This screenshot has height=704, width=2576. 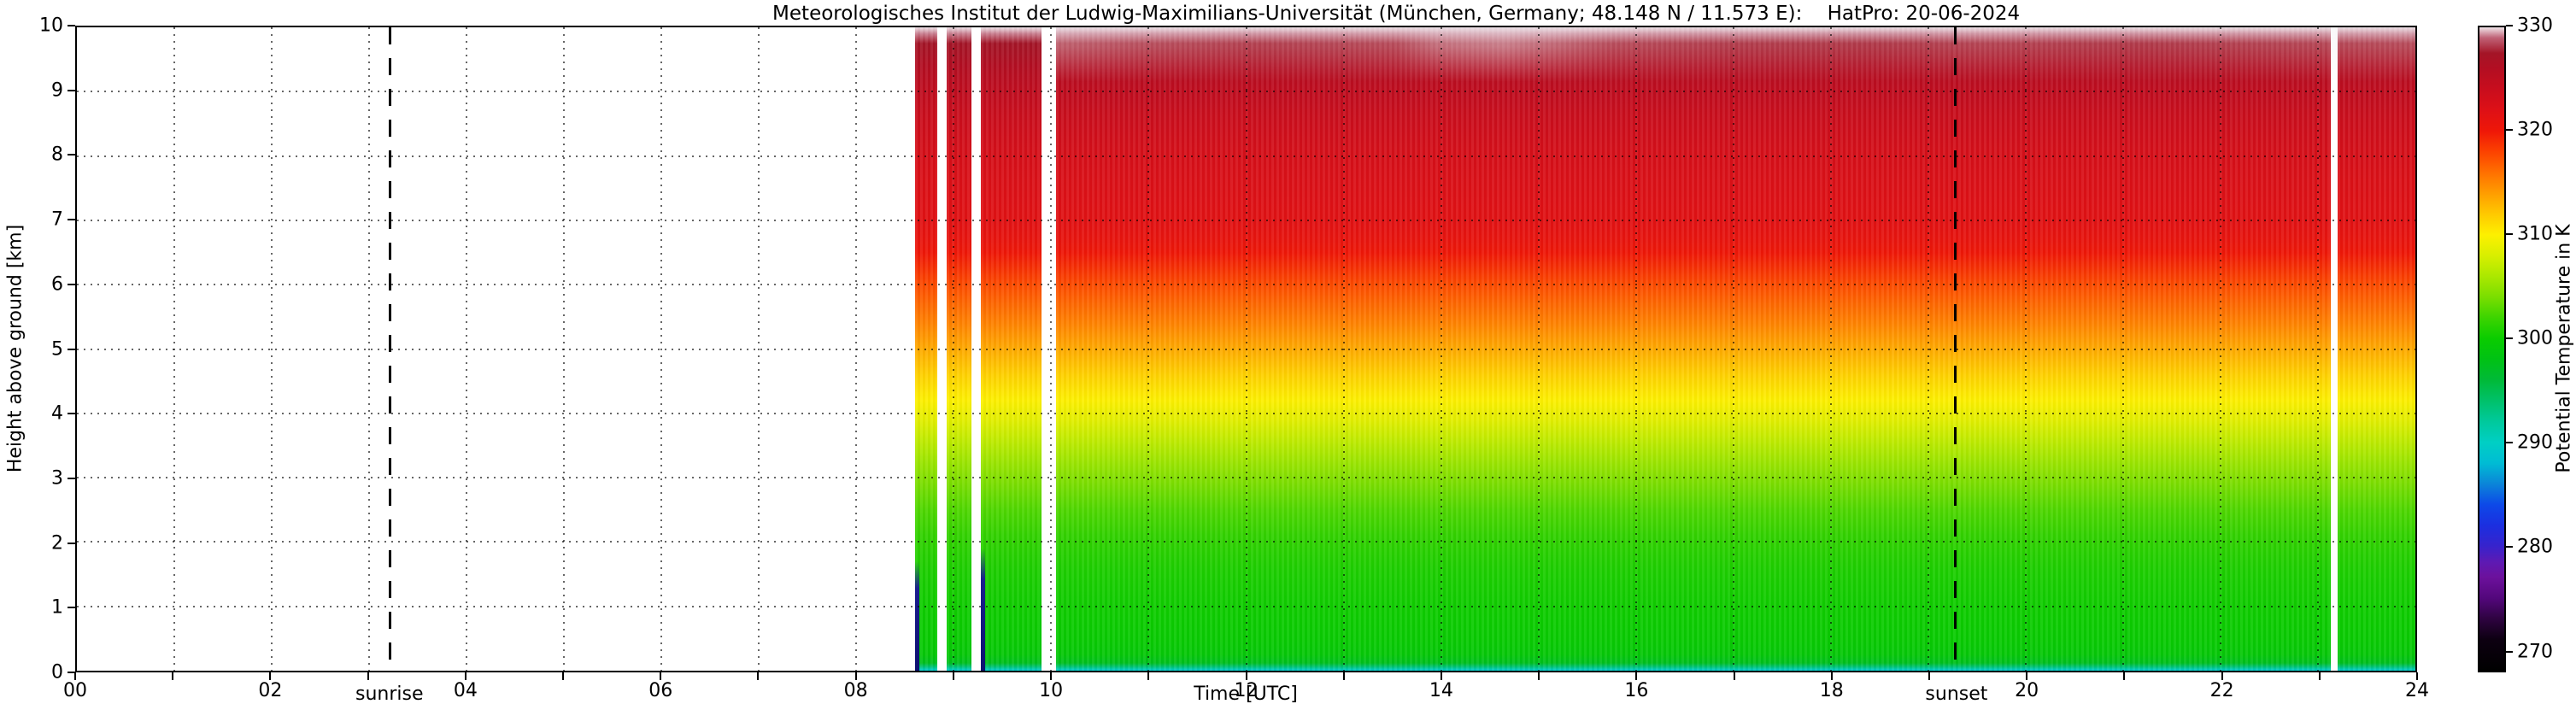 I want to click on sunrise-line, so click(x=390, y=349).